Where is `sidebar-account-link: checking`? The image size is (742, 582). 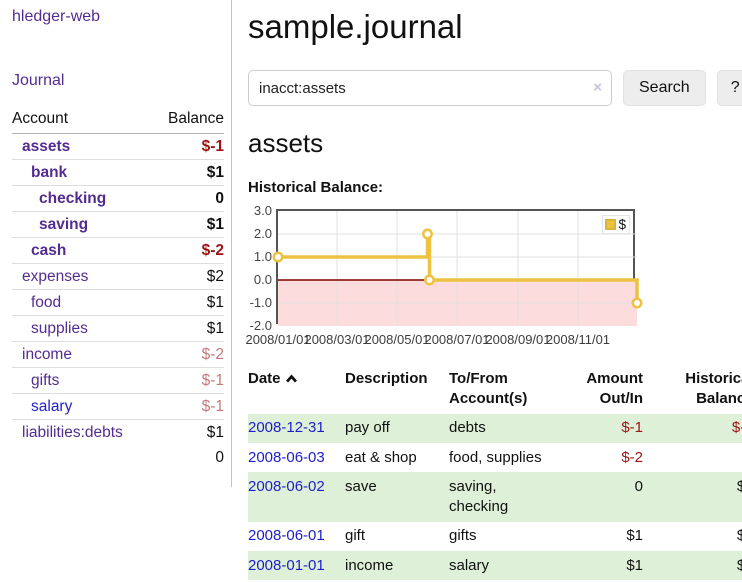 sidebar-account-link: checking is located at coordinates (73, 198).